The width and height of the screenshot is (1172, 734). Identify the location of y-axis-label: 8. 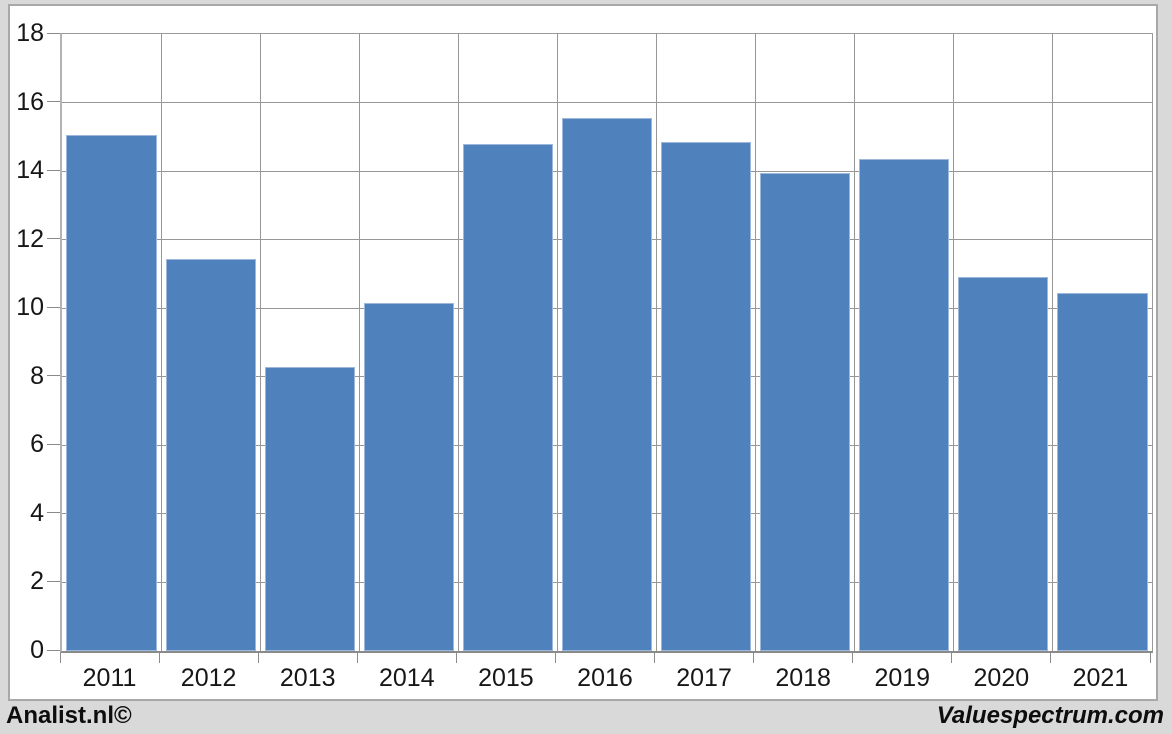
(37, 375).